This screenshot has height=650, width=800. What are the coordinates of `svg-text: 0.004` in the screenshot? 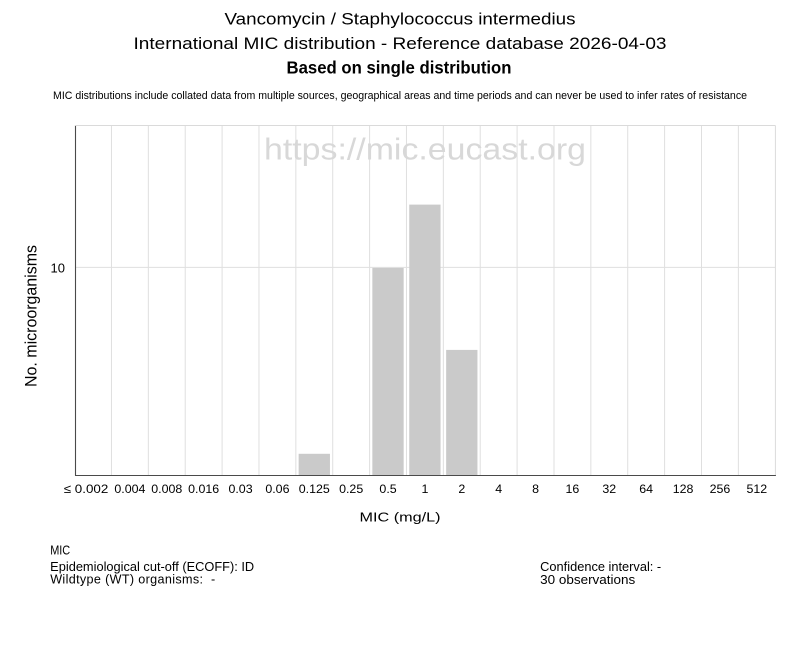 It's located at (129, 489).